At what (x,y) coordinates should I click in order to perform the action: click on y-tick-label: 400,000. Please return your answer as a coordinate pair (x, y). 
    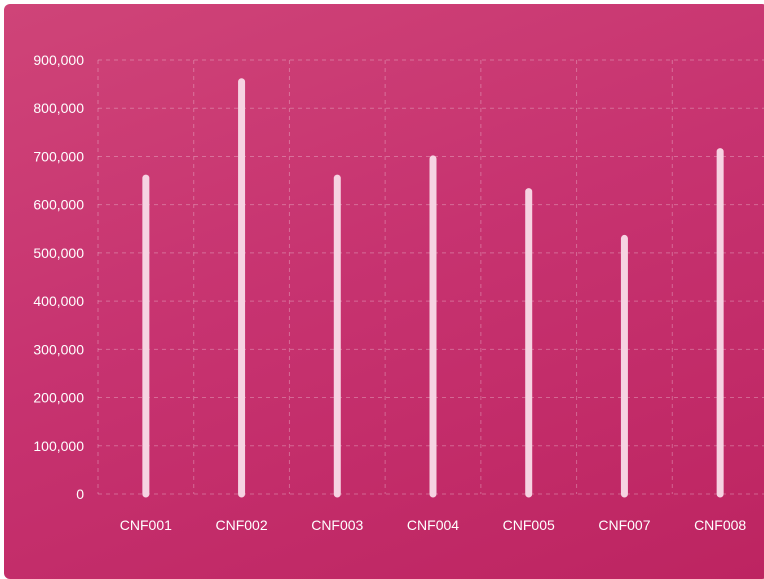
    Looking at the image, I should click on (58, 301).